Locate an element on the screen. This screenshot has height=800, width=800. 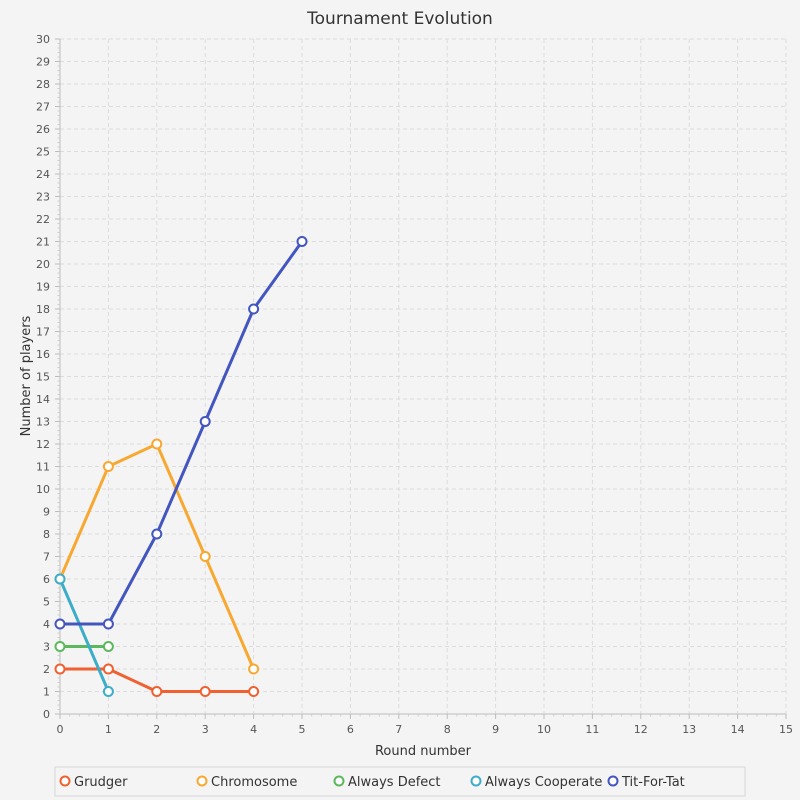
legend-item-chromosome: Chromosome is located at coordinates (246, 782).